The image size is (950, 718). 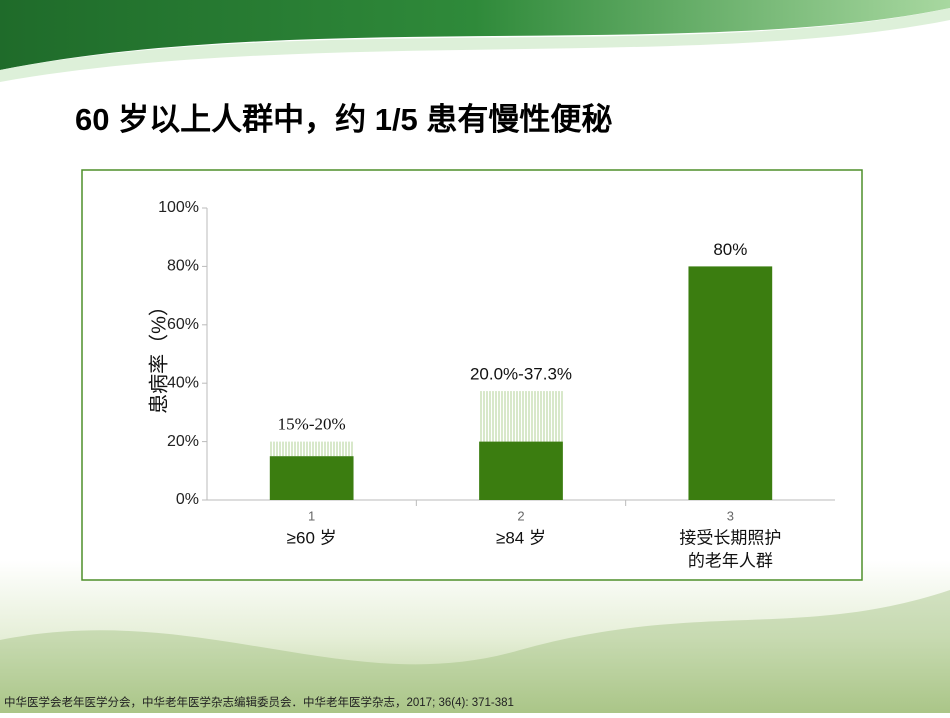 I want to click on y-tick-label: 60%, so click(x=183, y=324).